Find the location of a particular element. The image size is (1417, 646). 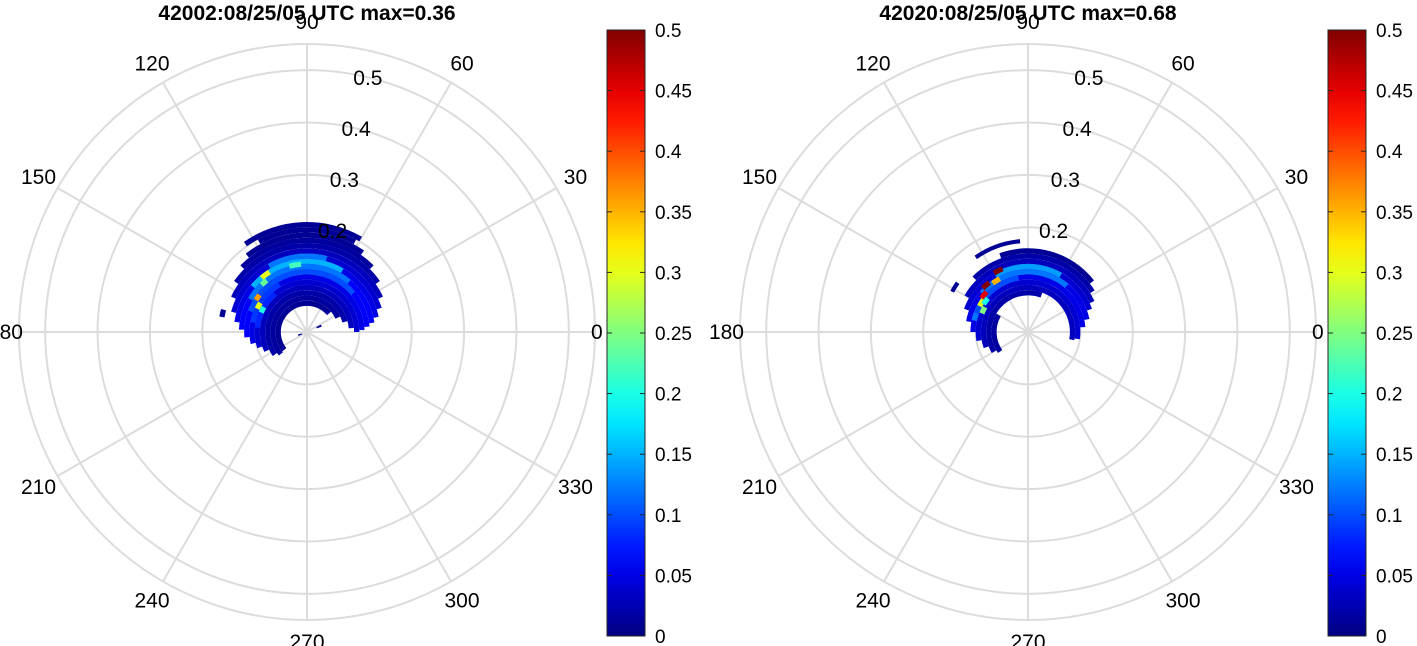

r-tick-label: 0.4 is located at coordinates (1078, 129).